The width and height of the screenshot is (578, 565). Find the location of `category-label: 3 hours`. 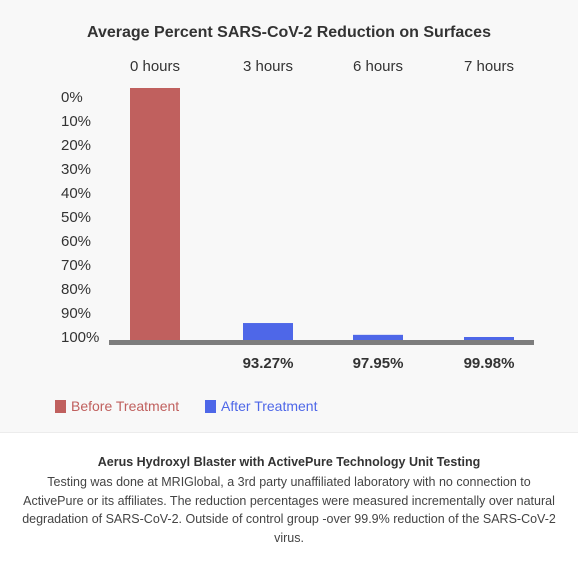

category-label: 3 hours is located at coordinates (268, 66).